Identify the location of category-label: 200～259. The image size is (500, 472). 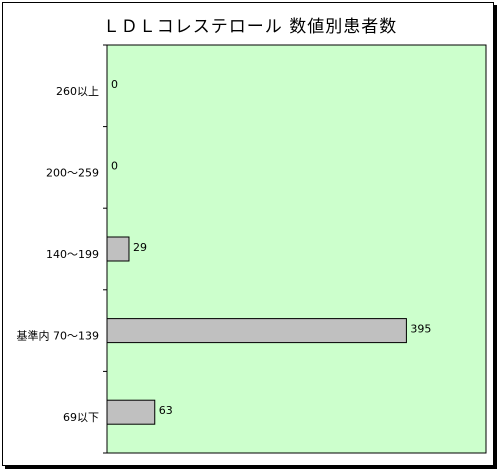
(72, 172).